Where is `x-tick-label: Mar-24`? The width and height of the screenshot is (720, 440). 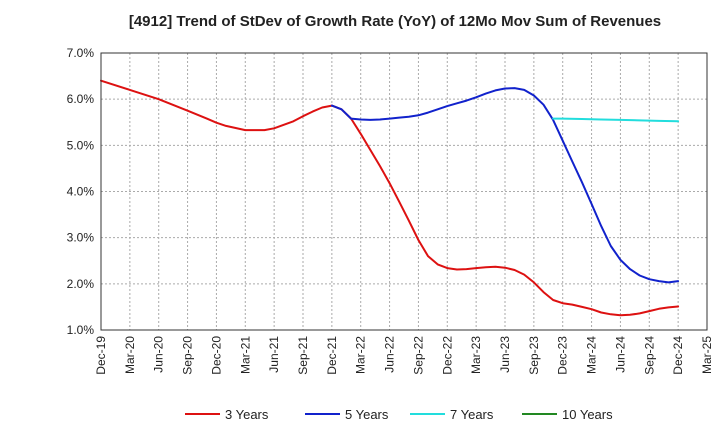
x-tick-label: Mar-24 is located at coordinates (592, 355).